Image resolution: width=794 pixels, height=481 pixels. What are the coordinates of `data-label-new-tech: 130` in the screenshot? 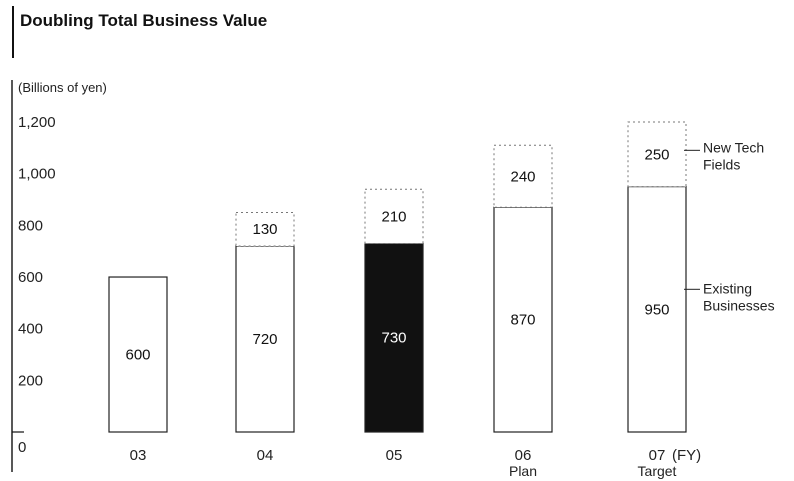 It's located at (264, 229).